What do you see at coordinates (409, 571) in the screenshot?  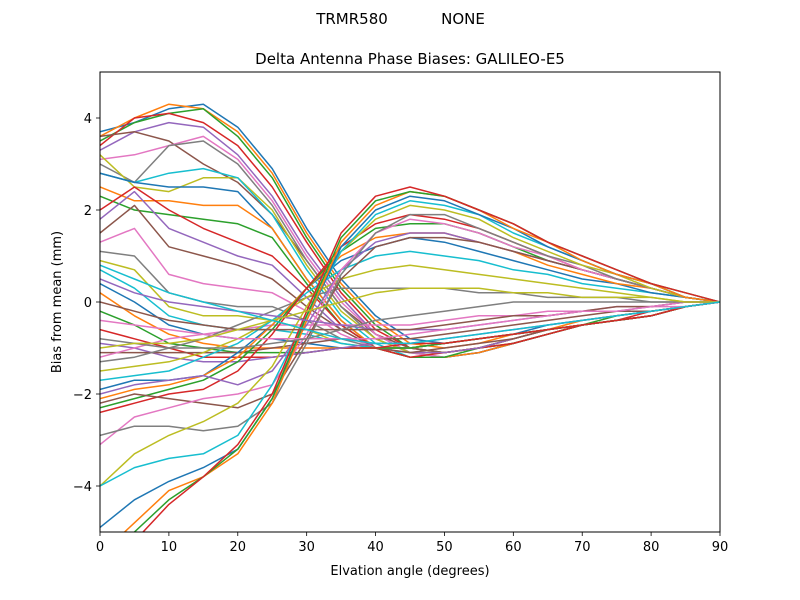 I see `x-axis-label: Elvation angle (degrees)` at bounding box center [409, 571].